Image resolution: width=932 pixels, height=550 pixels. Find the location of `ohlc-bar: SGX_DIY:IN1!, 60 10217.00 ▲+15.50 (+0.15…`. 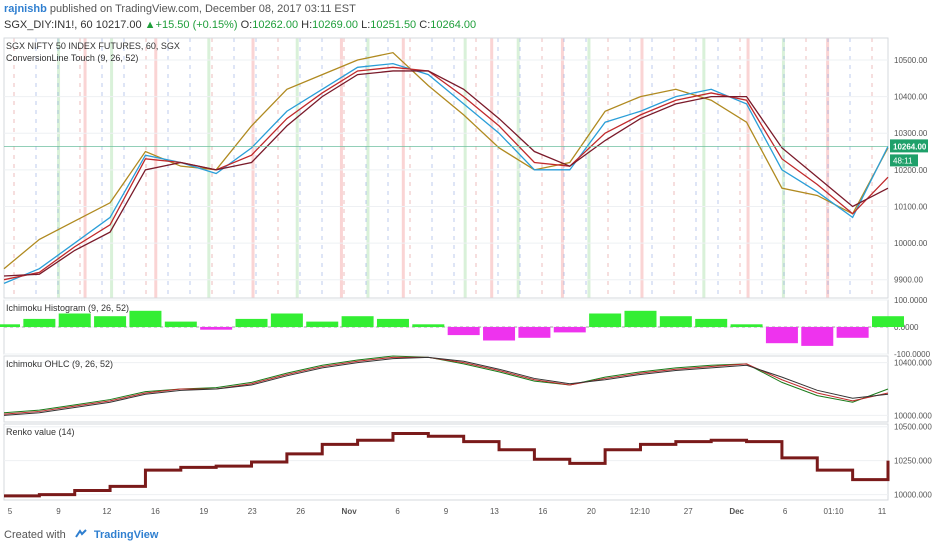

ohlc-bar: SGX_DIY:IN1!, 60 10217.00 ▲+15.50 (+0.15… is located at coordinates (240, 25).